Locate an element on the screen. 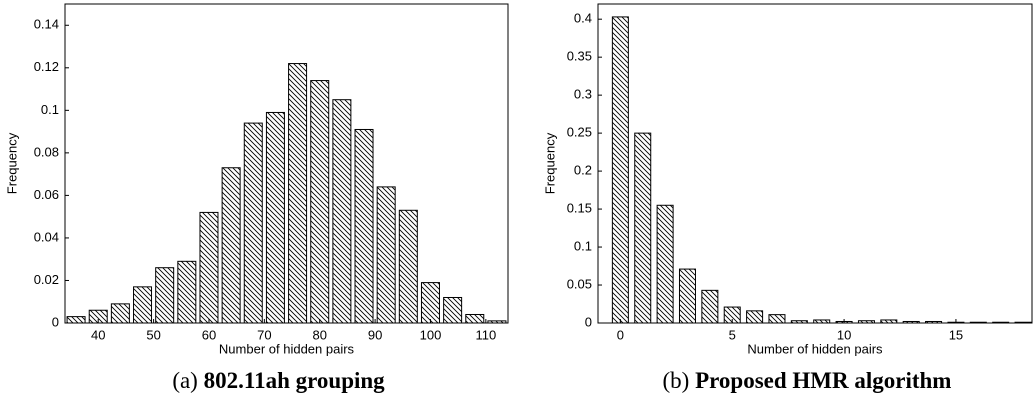 The height and width of the screenshot is (406, 1036). y-tick-label: 0.35 is located at coordinates (579, 56).